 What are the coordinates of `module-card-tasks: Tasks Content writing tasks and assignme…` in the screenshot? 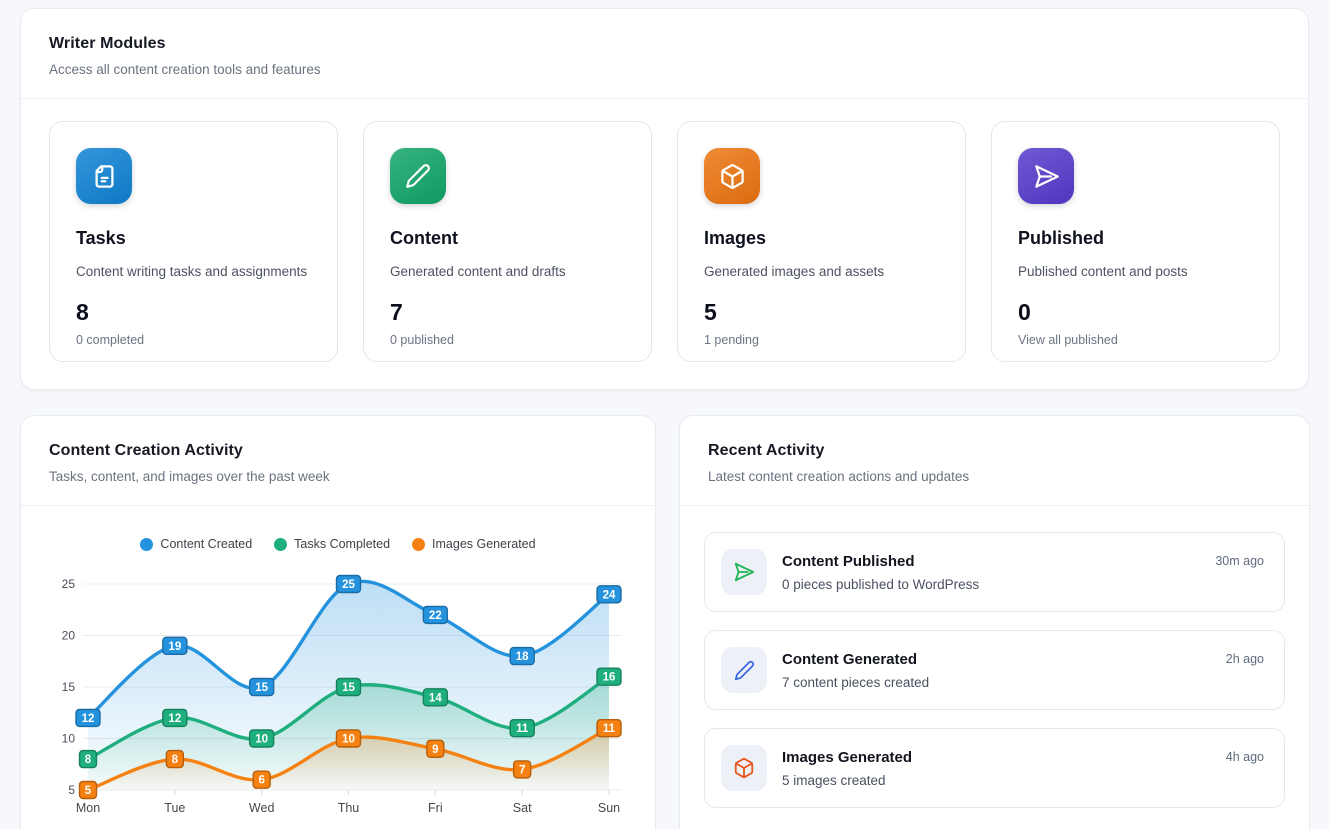 It's located at (193, 241).